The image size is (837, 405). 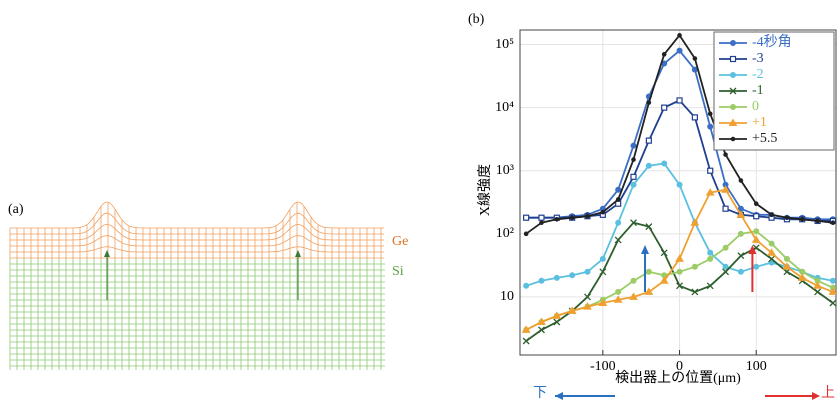 I want to click on y-tick-label: 10³, so click(x=505, y=170).